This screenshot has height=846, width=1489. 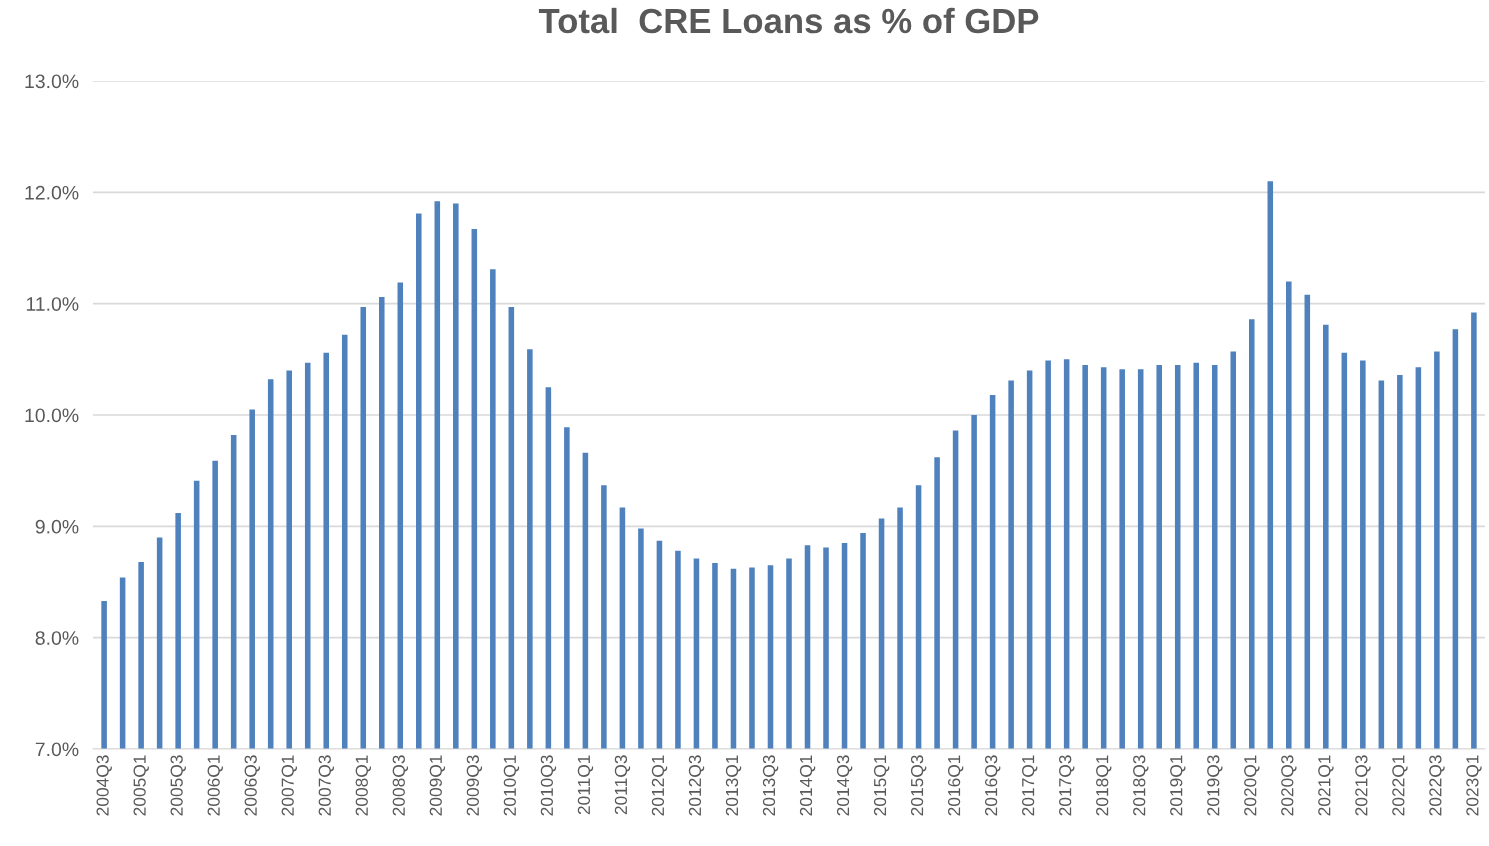 I want to click on x-tick-label: 2019Q1, so click(x=1178, y=785).